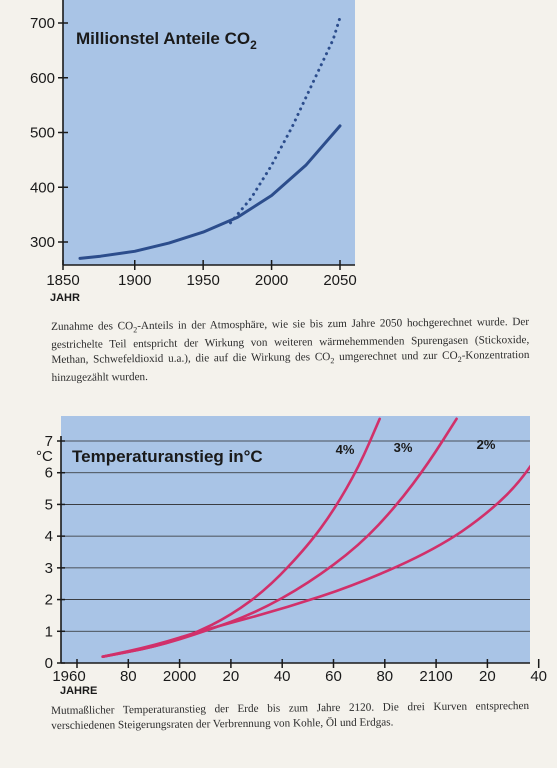 The width and height of the screenshot is (557, 768). Describe the element at coordinates (44, 456) in the screenshot. I see `temperature-chart-ylabel: °C` at that location.